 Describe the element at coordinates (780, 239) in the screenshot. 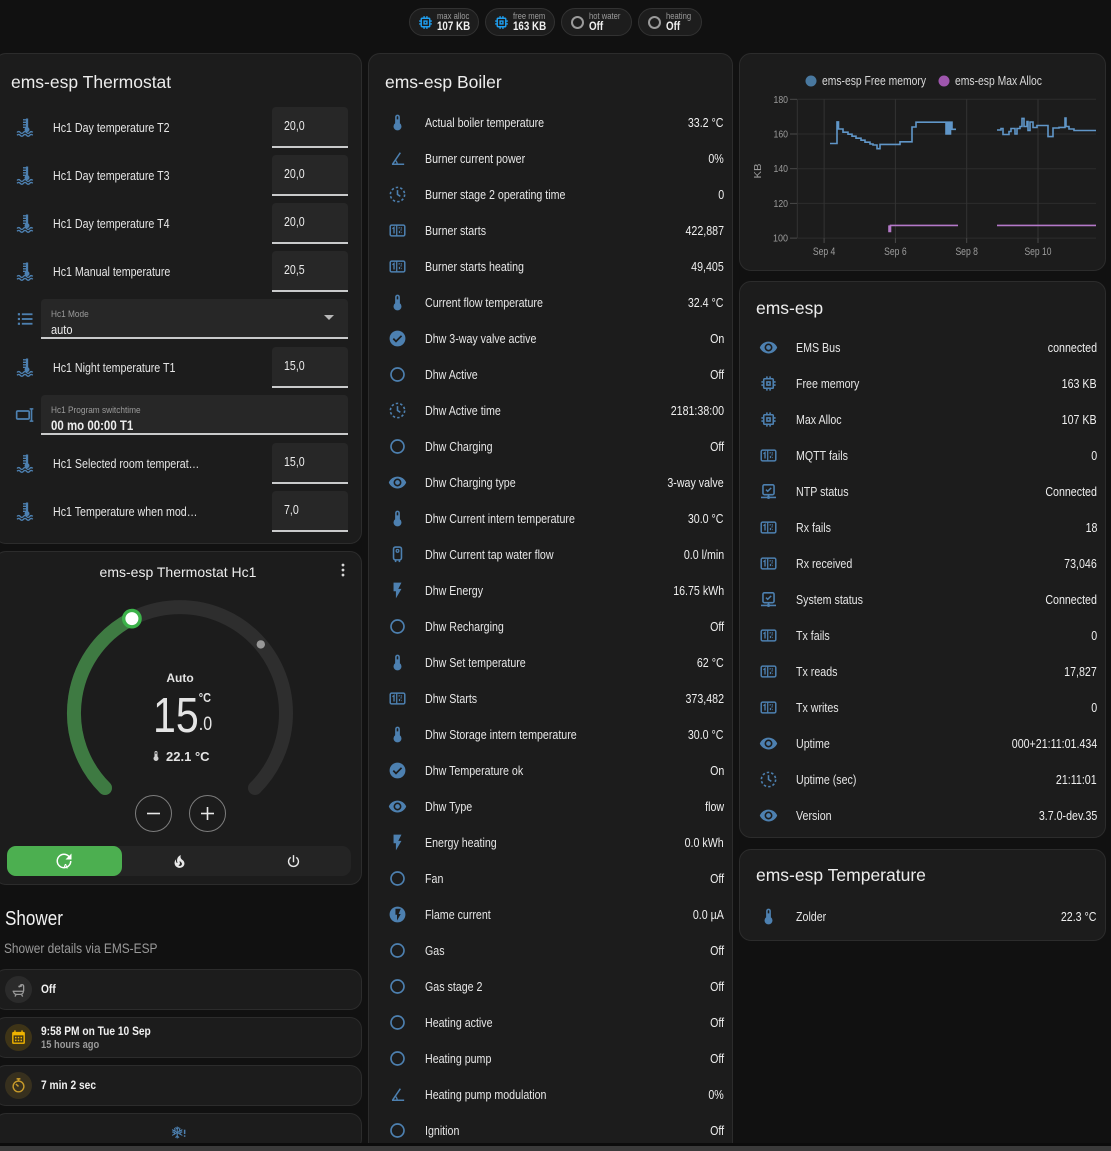

I see `svg-text: 100` at that location.